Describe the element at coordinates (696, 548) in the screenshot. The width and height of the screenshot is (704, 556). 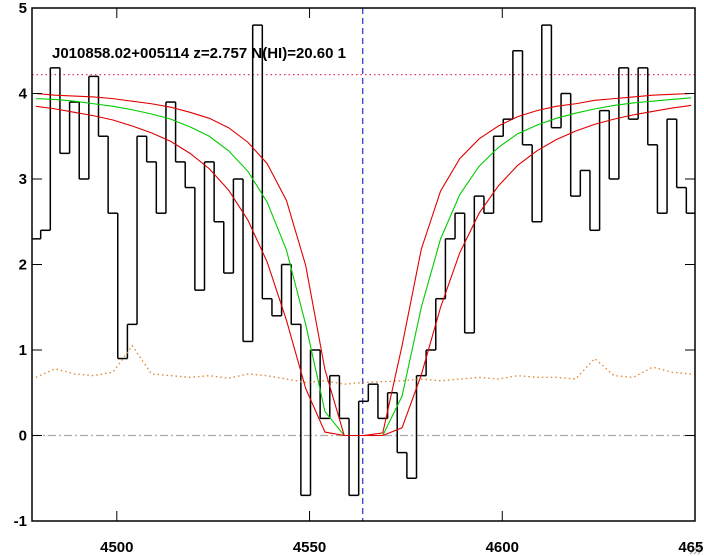
I see `resize-grip` at that location.